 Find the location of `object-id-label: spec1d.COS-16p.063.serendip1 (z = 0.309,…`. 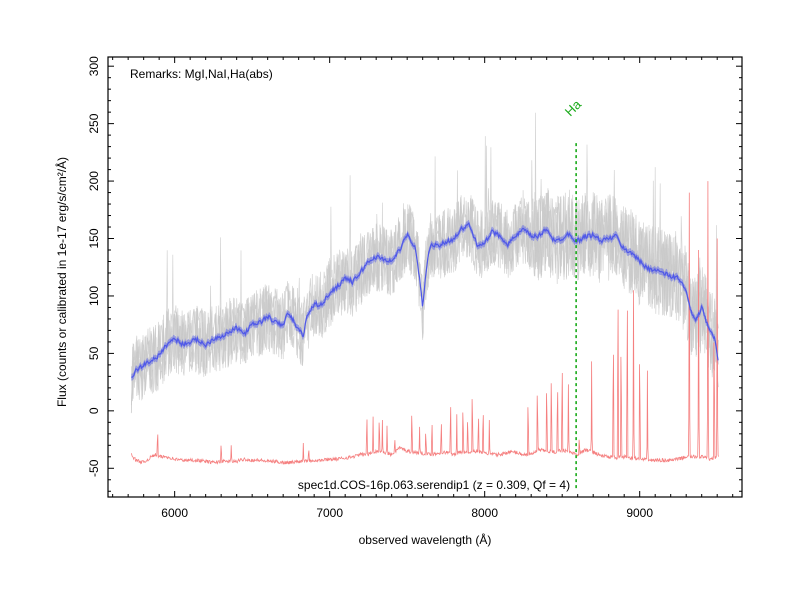

object-id-label: spec1d.COS-16p.063.serendip1 (z = 0.309,… is located at coordinates (434, 485).